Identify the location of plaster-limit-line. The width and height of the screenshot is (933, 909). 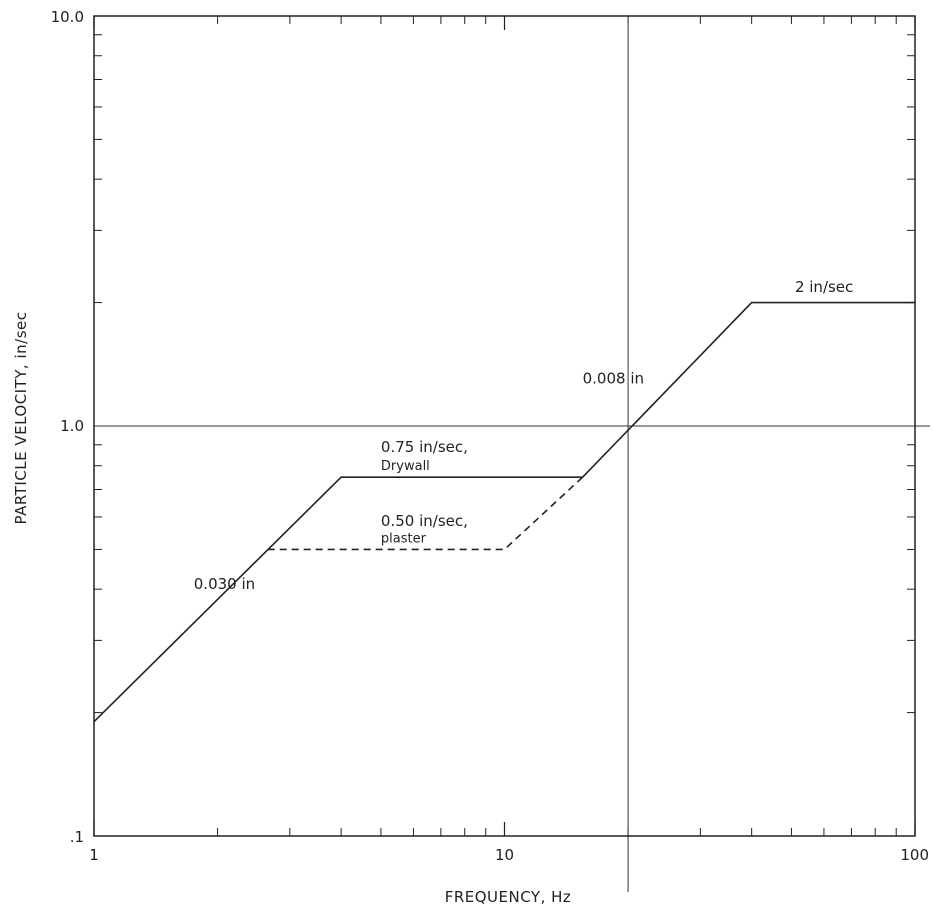
(425, 513).